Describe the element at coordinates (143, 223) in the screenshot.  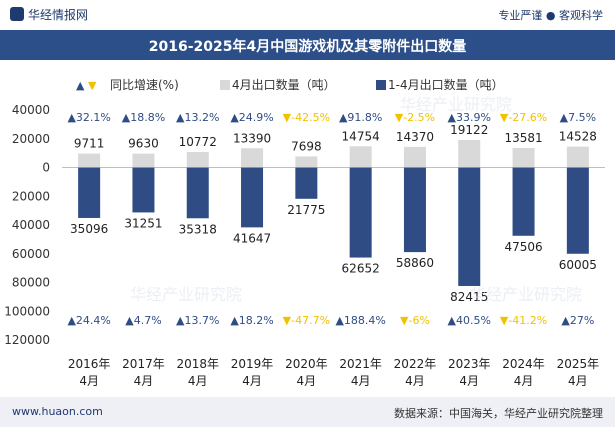
I see `ytd-value-label: 31251` at that location.